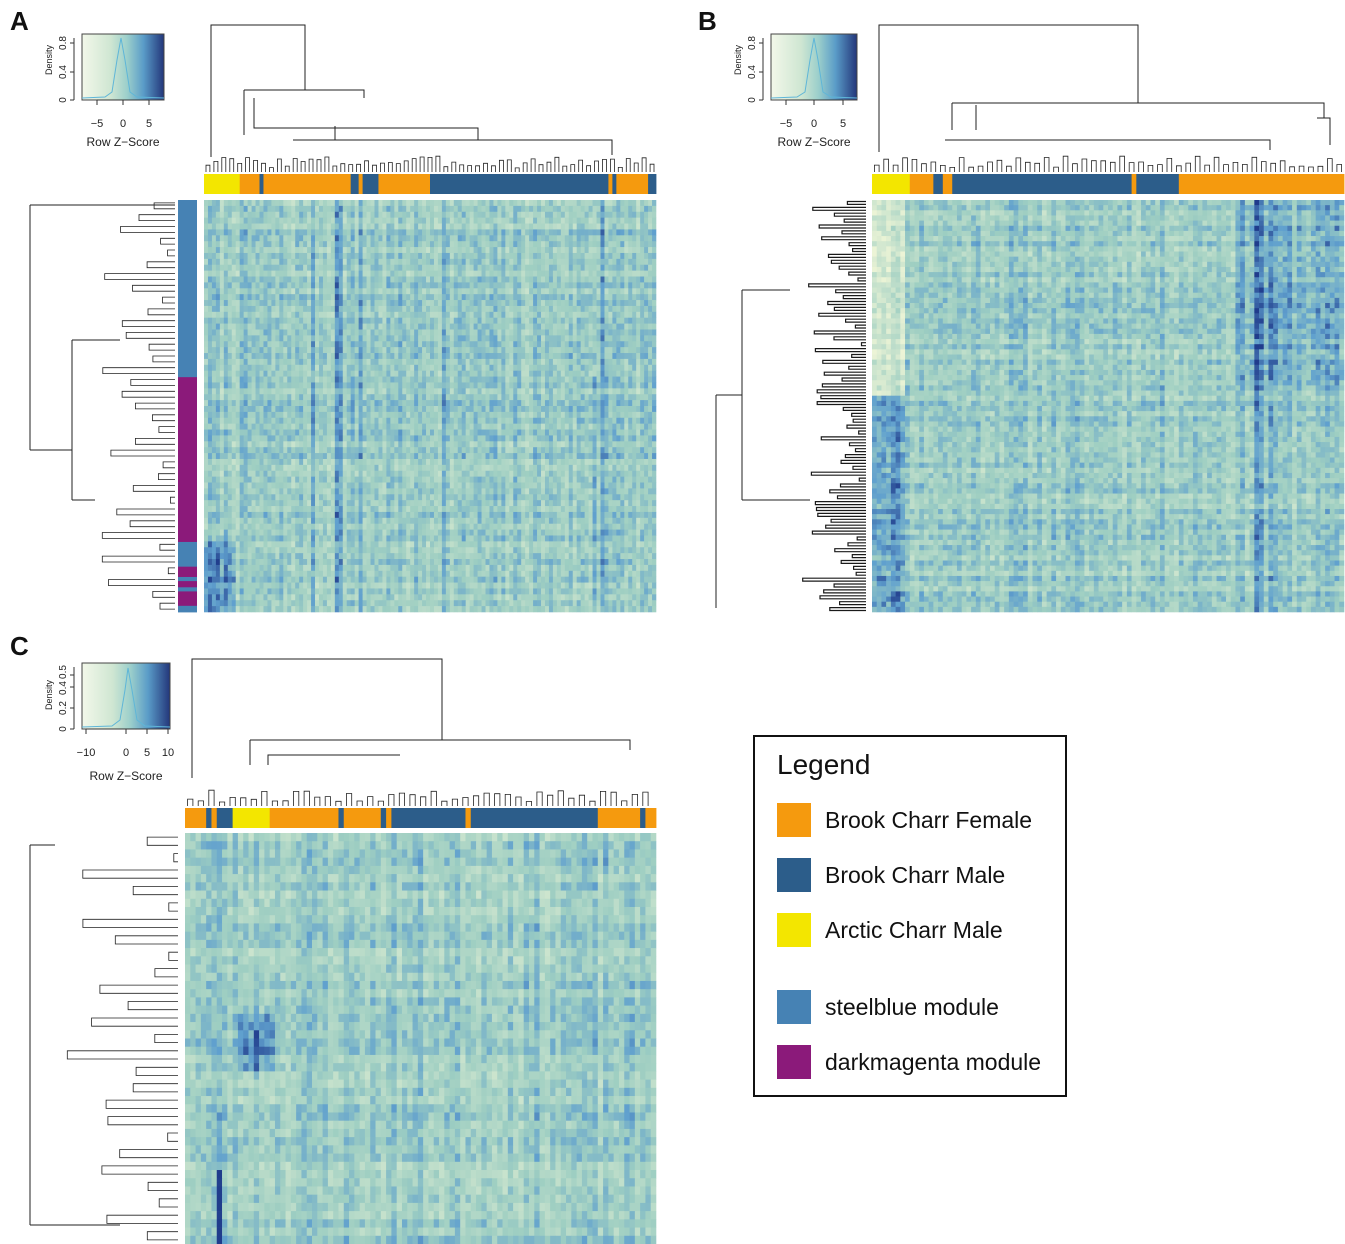 The image size is (1345, 1244). What do you see at coordinates (147, 753) in the screenshot?
I see `color-key-c-xtick-2: 5` at bounding box center [147, 753].